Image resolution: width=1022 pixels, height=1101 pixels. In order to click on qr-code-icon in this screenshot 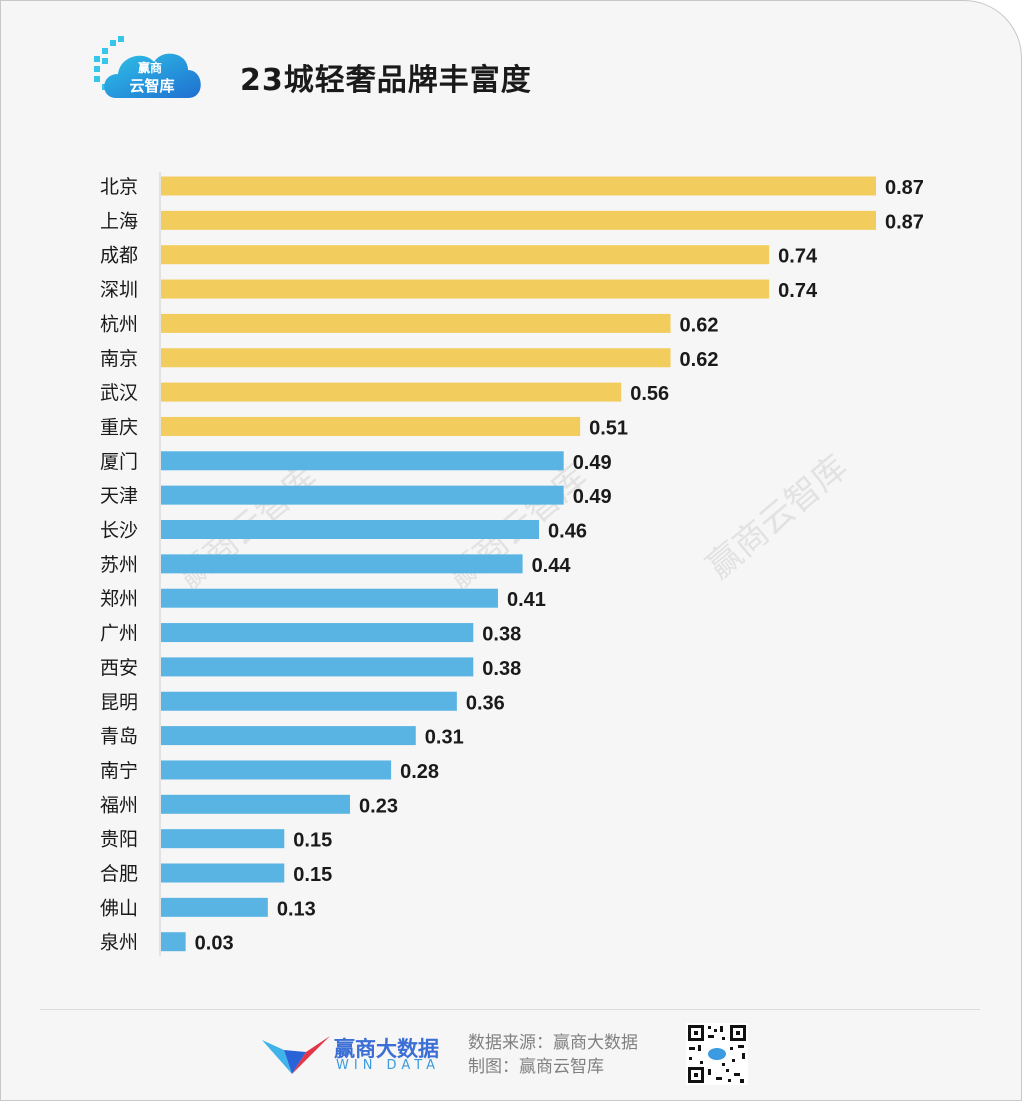, I will do `click(717, 1054)`.